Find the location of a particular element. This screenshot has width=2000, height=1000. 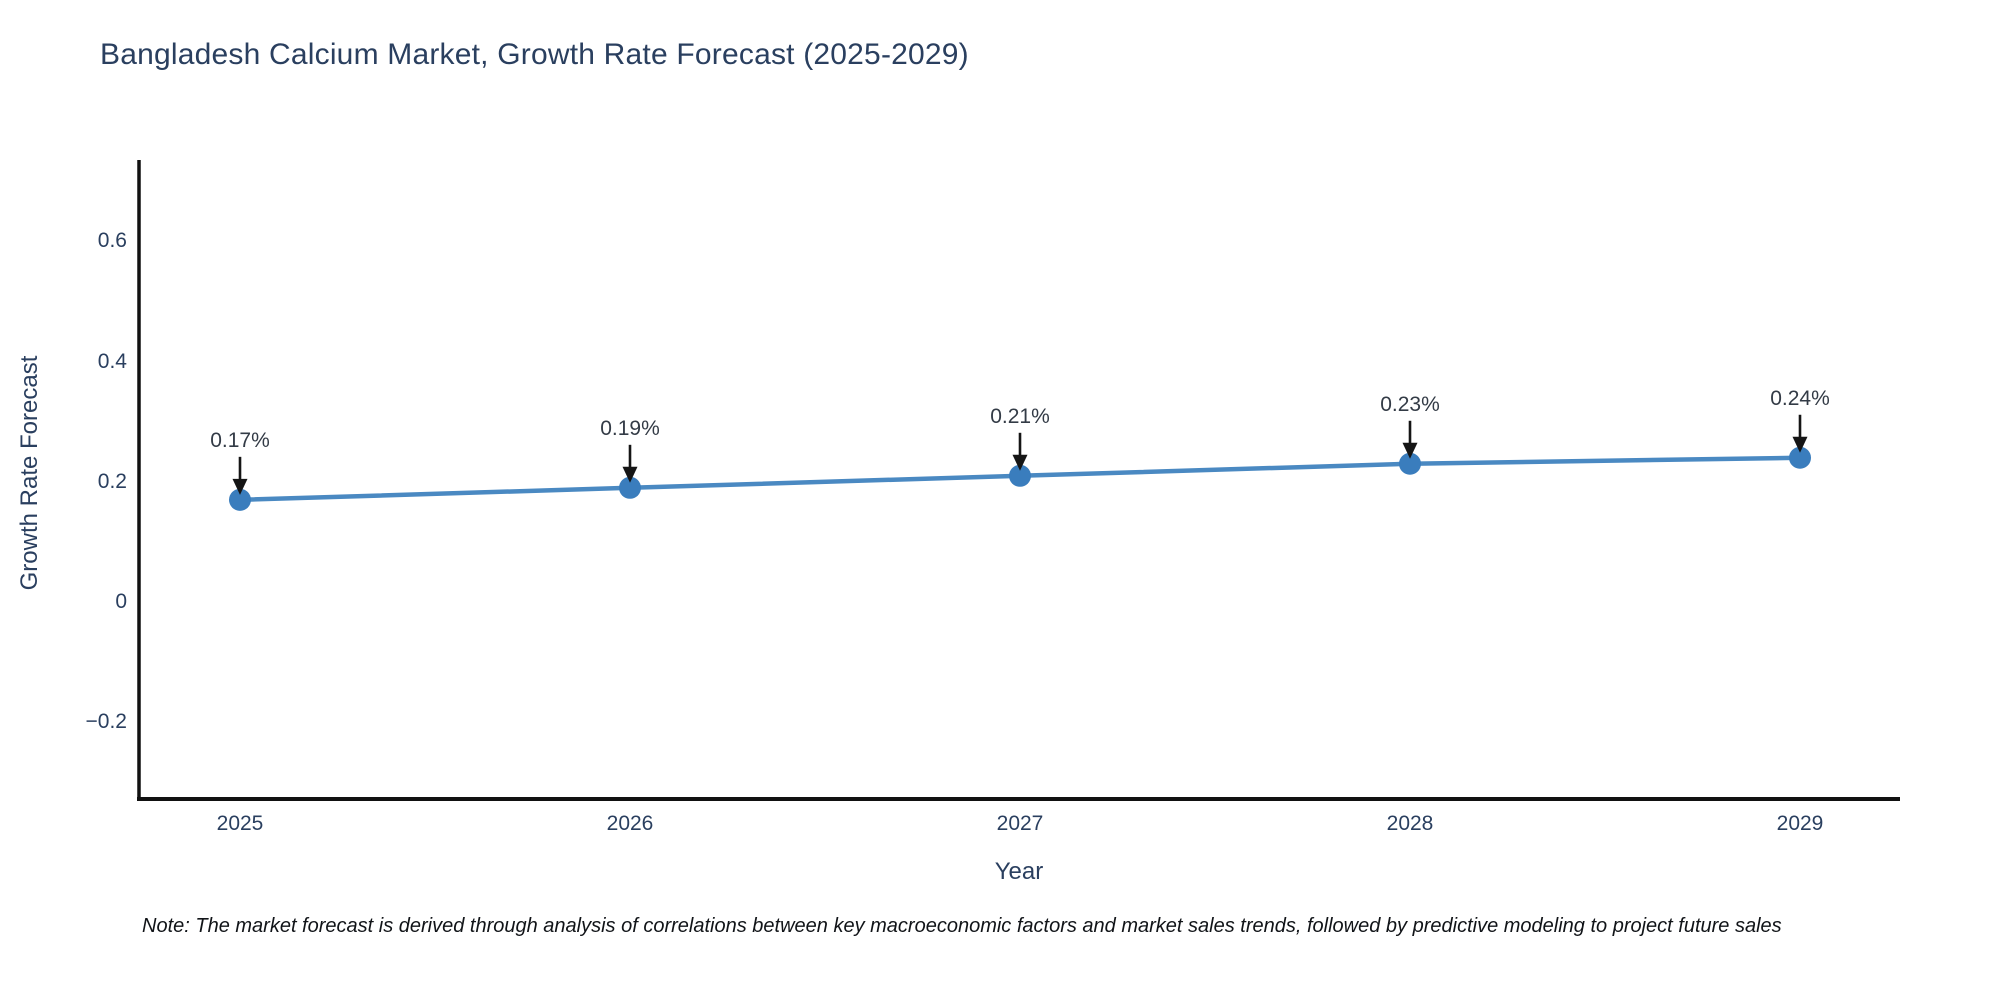

point-label: 0.17% is located at coordinates (240, 440).